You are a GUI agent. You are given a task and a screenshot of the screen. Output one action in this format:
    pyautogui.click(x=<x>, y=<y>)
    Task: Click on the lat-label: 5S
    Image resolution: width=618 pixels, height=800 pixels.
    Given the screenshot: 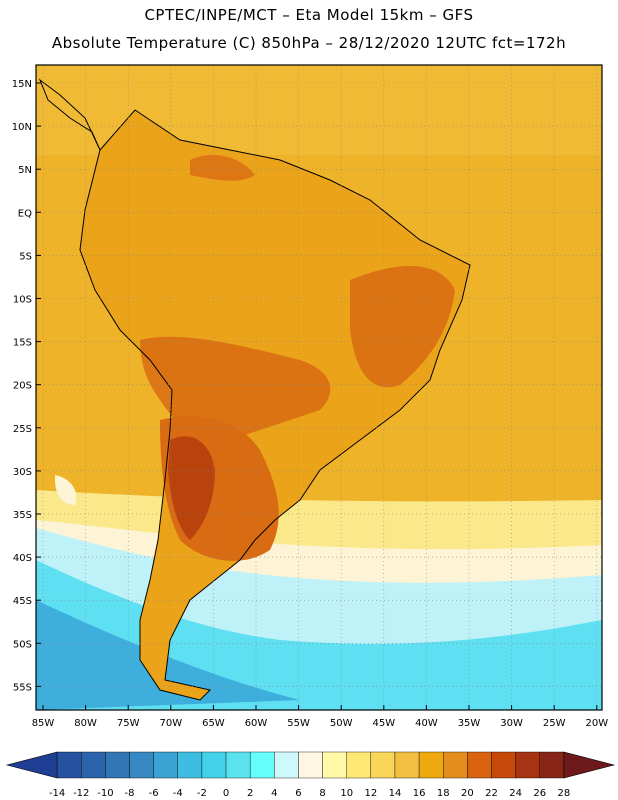 What is the action you would take?
    pyautogui.click(x=25, y=256)
    